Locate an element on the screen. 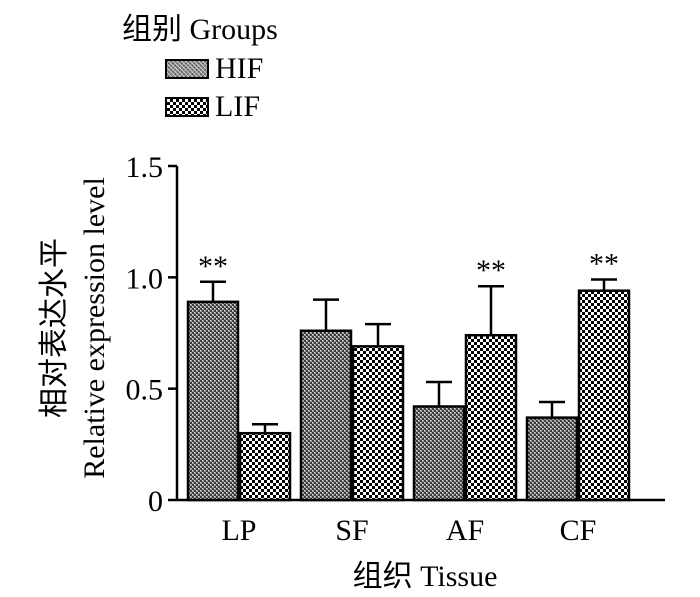  x-tick-label-lp: LP is located at coordinates (238, 530).